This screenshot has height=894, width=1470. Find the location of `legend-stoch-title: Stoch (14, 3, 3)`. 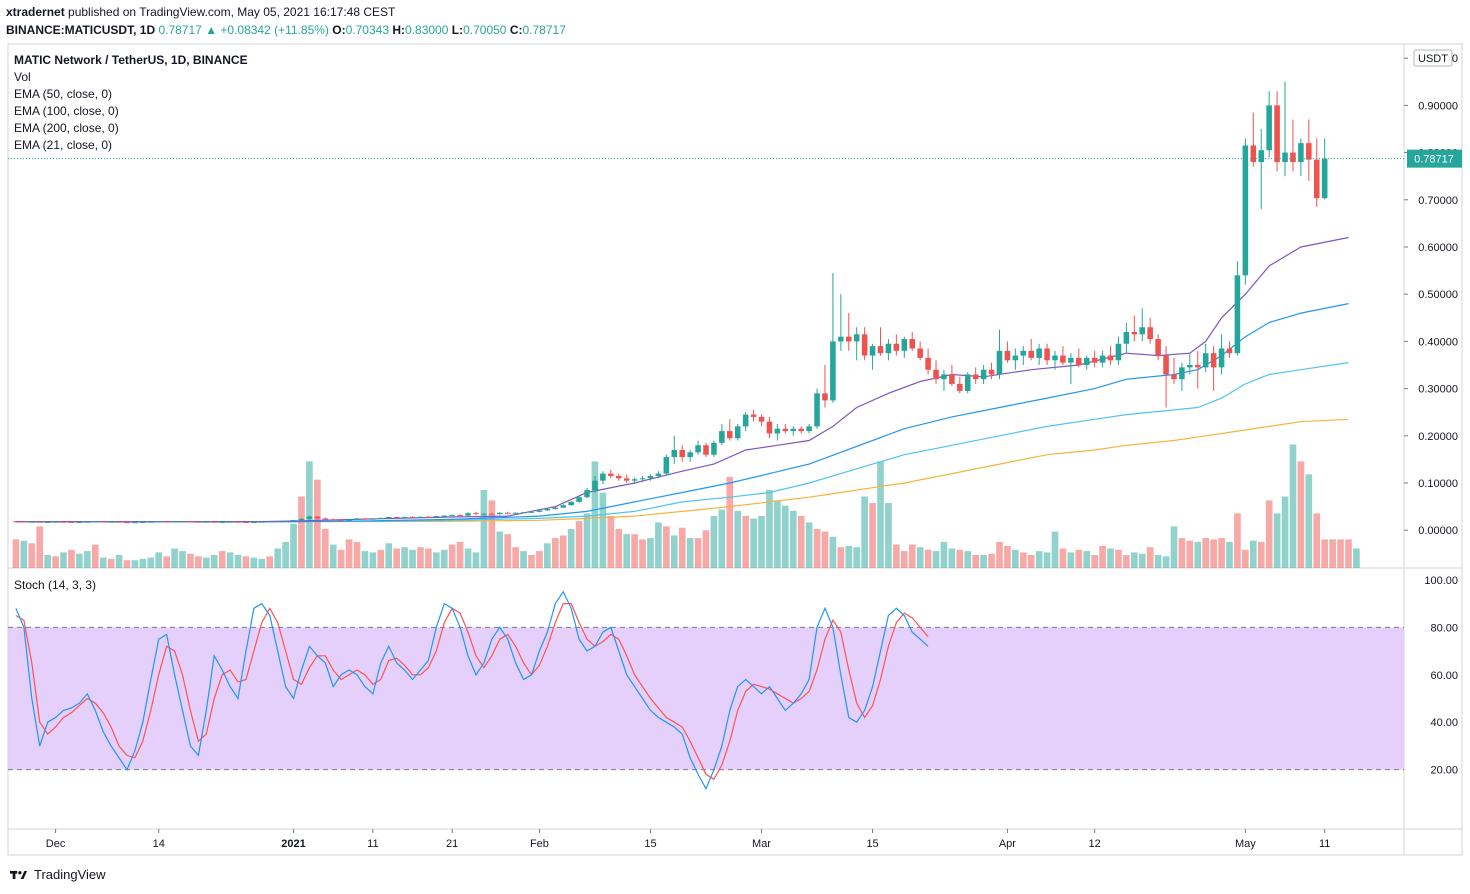

legend-stoch-title: Stoch (14, 3, 3) is located at coordinates (55, 585).